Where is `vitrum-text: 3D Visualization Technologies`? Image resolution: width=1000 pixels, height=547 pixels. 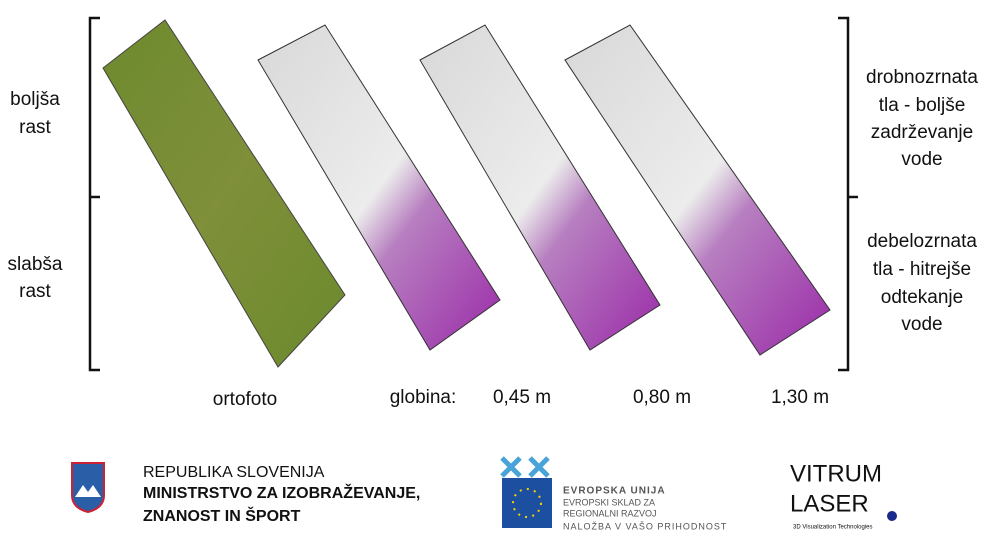
vitrum-text: 3D Visualization Technologies is located at coordinates (833, 528).